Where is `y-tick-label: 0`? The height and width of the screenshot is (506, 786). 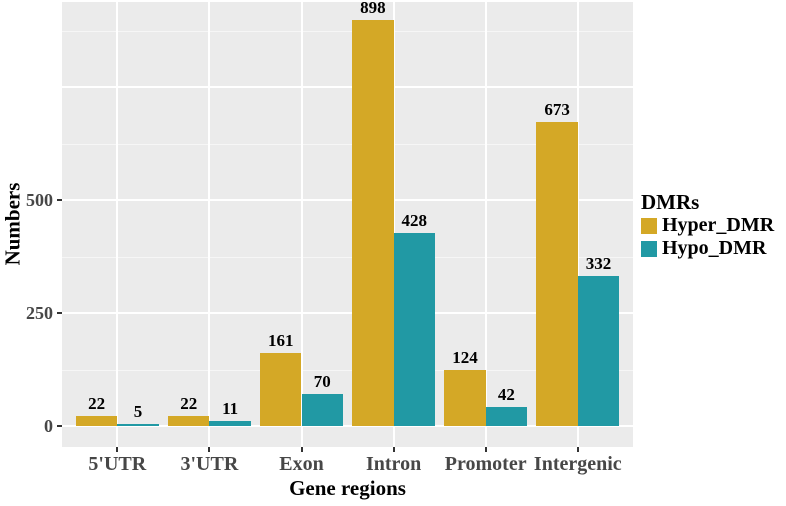 y-tick-label: 0 is located at coordinates (48, 426).